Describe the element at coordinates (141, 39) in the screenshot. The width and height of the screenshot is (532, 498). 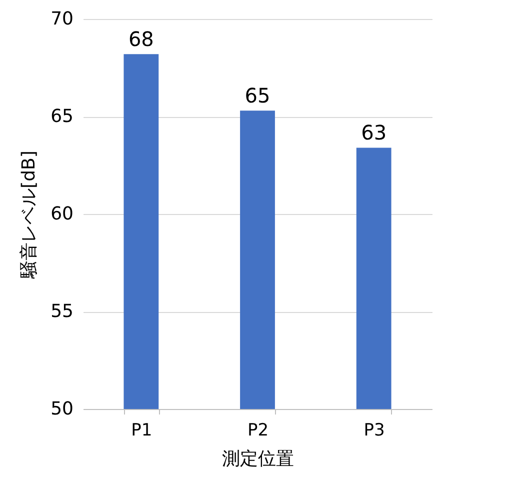
I see `data-label: 68` at that location.